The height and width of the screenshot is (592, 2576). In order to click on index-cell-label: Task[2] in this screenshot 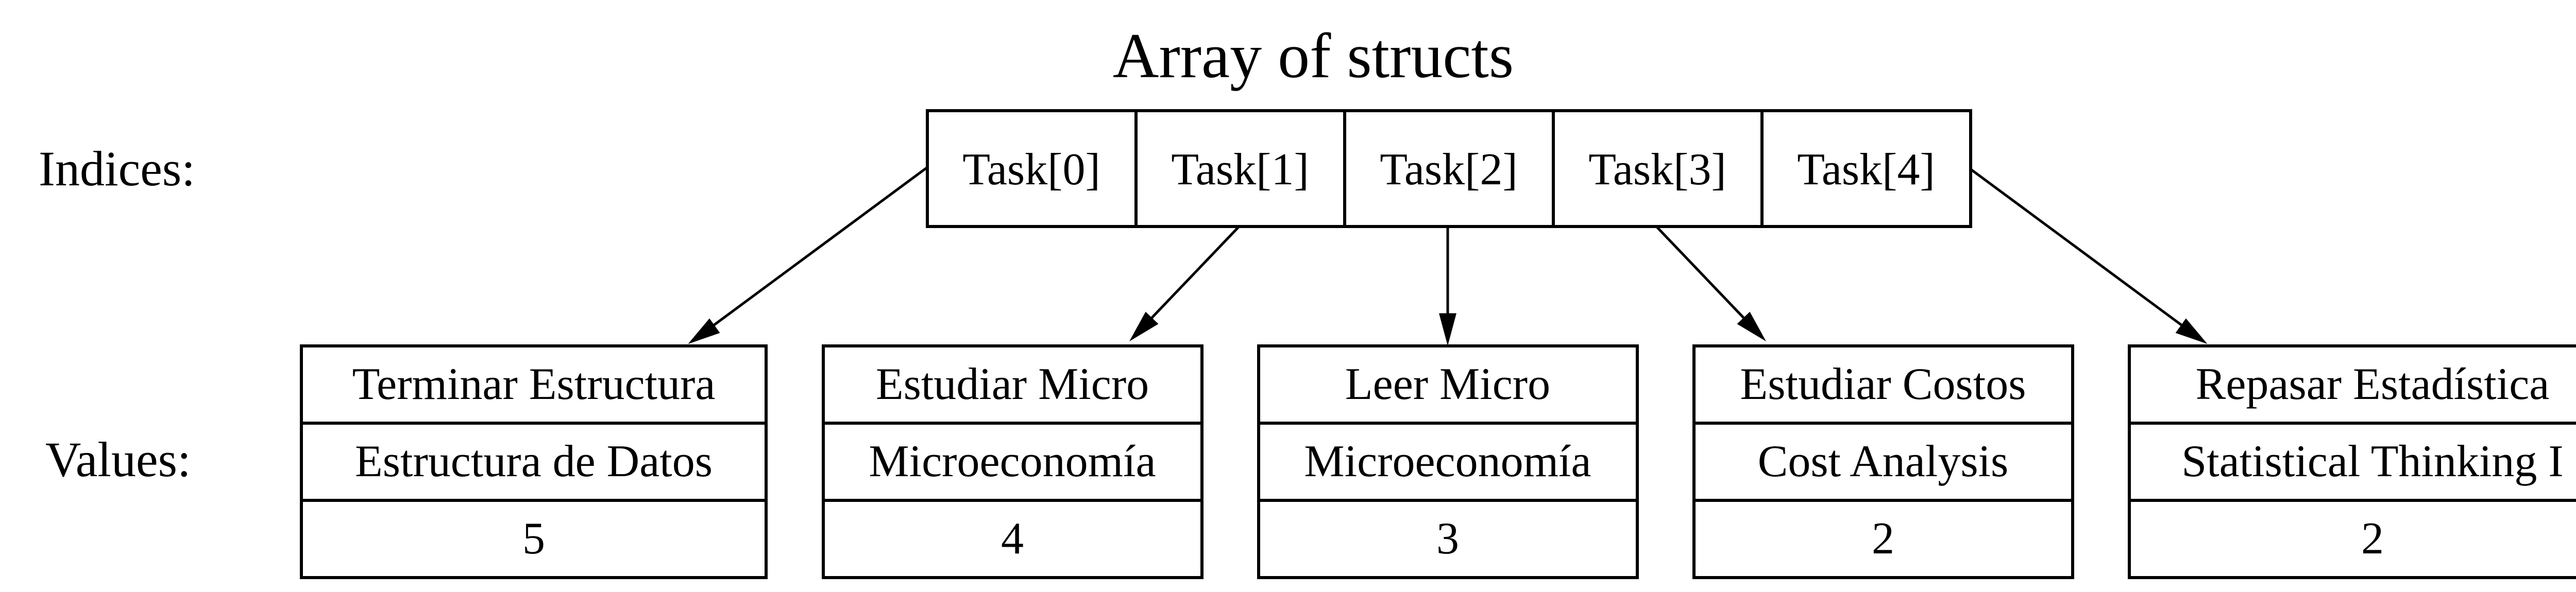, I will do `click(1449, 170)`.